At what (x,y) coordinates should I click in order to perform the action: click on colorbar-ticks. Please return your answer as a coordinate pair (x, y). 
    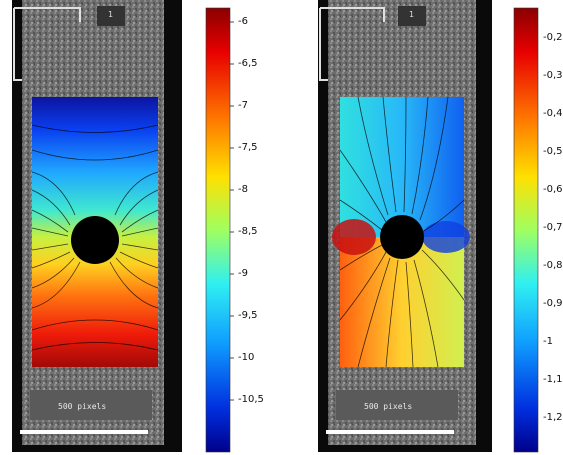
    Looking at the image, I should click on (232, 211).